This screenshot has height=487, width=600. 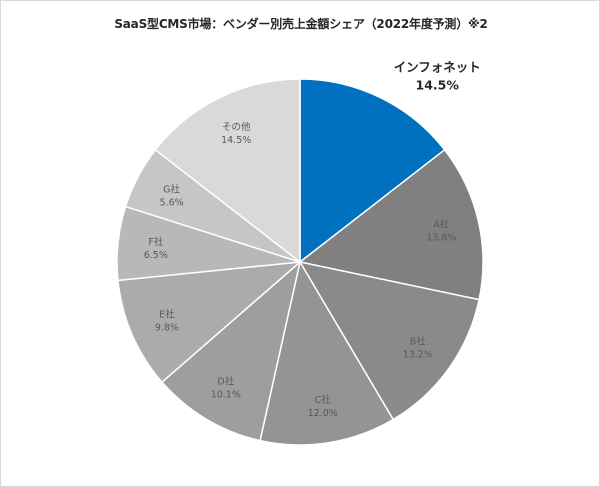 I want to click on slice-label-name-6: F社, so click(x=155, y=242).